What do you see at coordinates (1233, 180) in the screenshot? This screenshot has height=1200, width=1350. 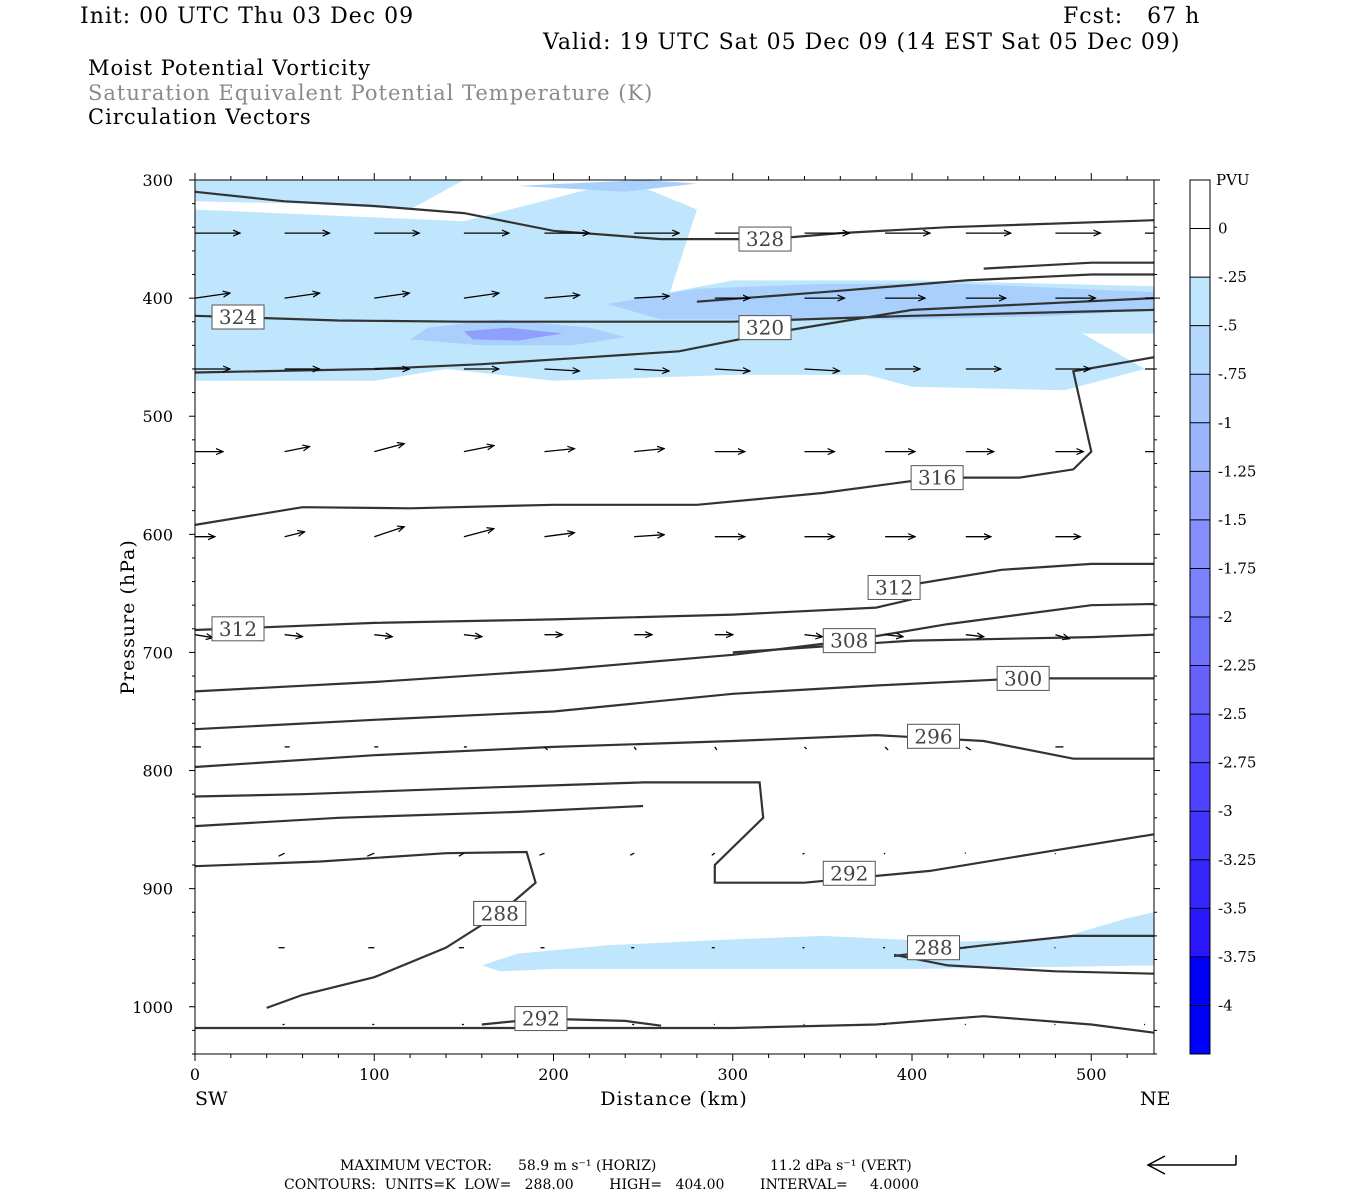 I see `colorbar-title: PVU` at bounding box center [1233, 180].